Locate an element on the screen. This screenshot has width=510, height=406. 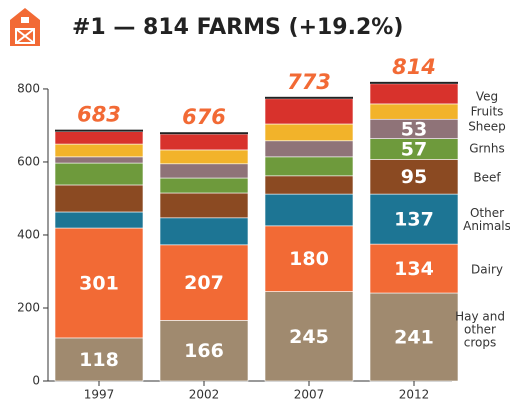
value-label: 241 is located at coordinates (414, 338).